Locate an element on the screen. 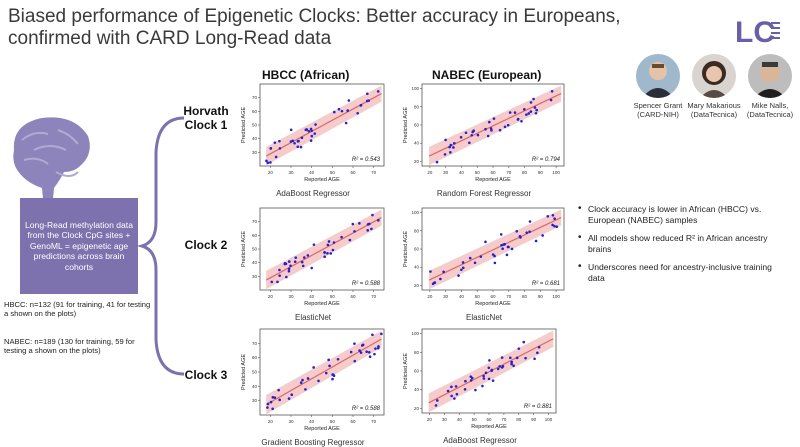 The width and height of the screenshot is (800, 447). column-head-nabec: NABEC (European) is located at coordinates (487, 75).